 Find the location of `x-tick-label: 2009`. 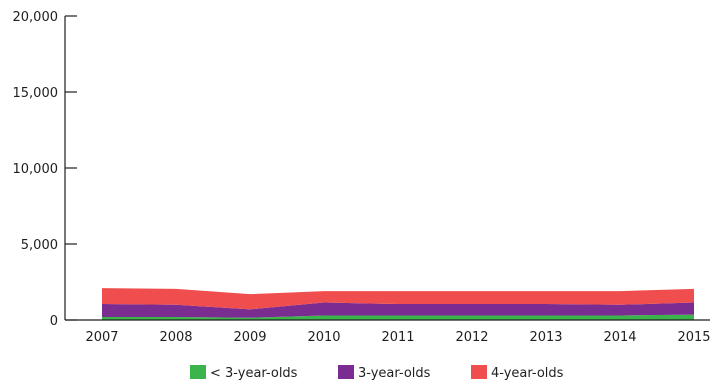

x-tick-label: 2009 is located at coordinates (249, 337).